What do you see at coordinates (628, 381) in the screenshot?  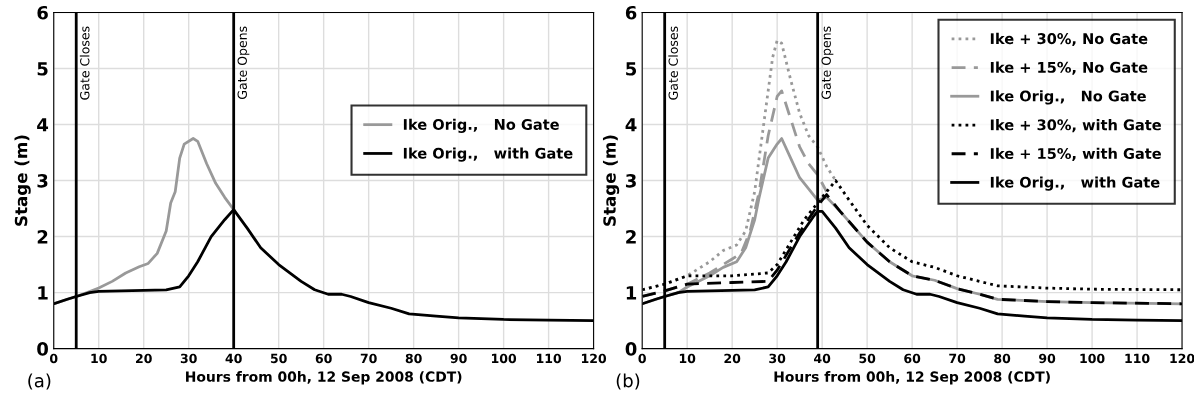 I see `text: (b)` at bounding box center [628, 381].